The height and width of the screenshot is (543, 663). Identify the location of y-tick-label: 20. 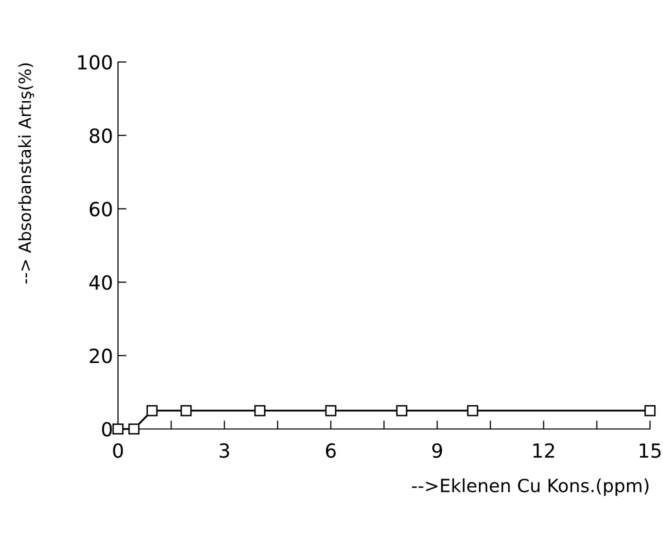
(101, 356).